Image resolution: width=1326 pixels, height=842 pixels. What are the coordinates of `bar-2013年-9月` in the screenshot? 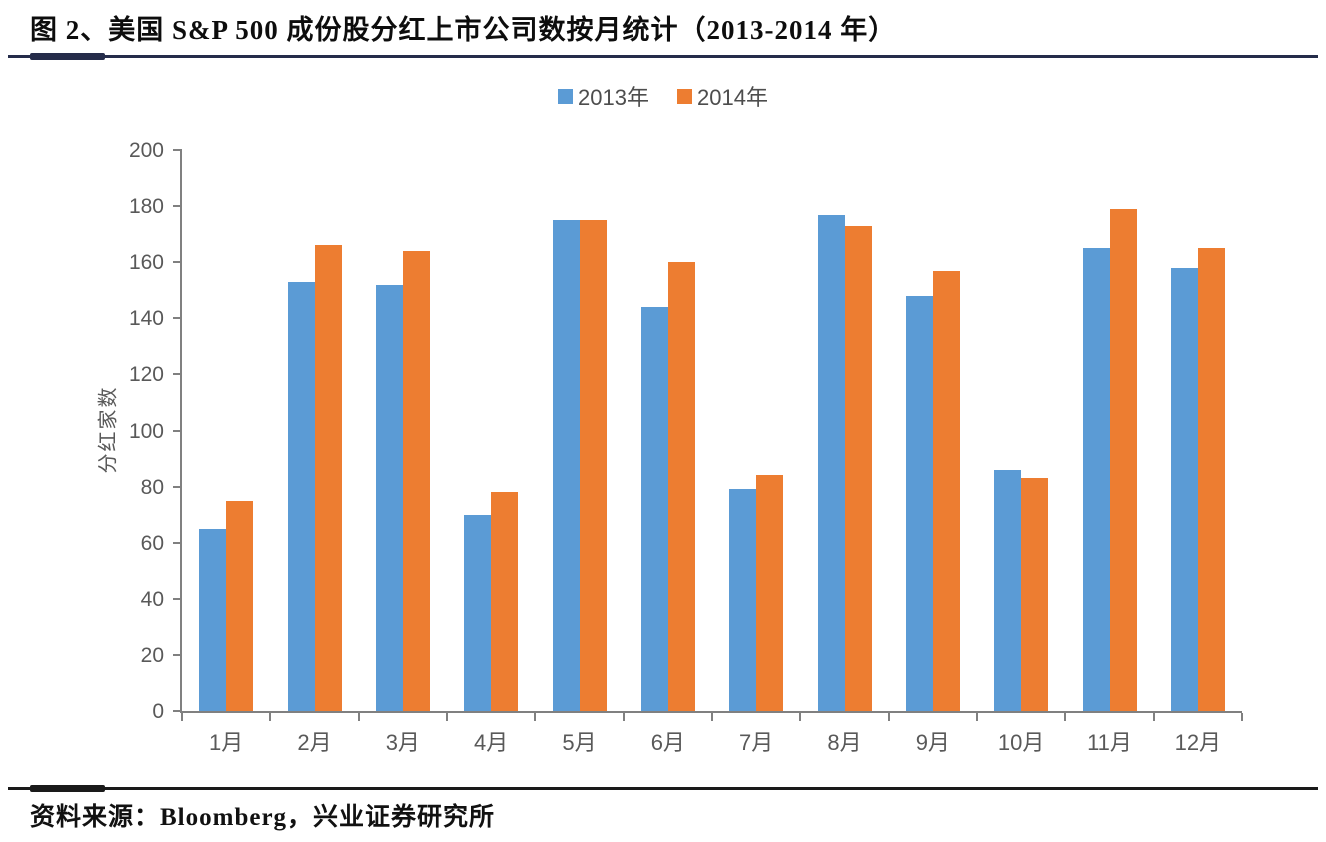 It's located at (919, 503).